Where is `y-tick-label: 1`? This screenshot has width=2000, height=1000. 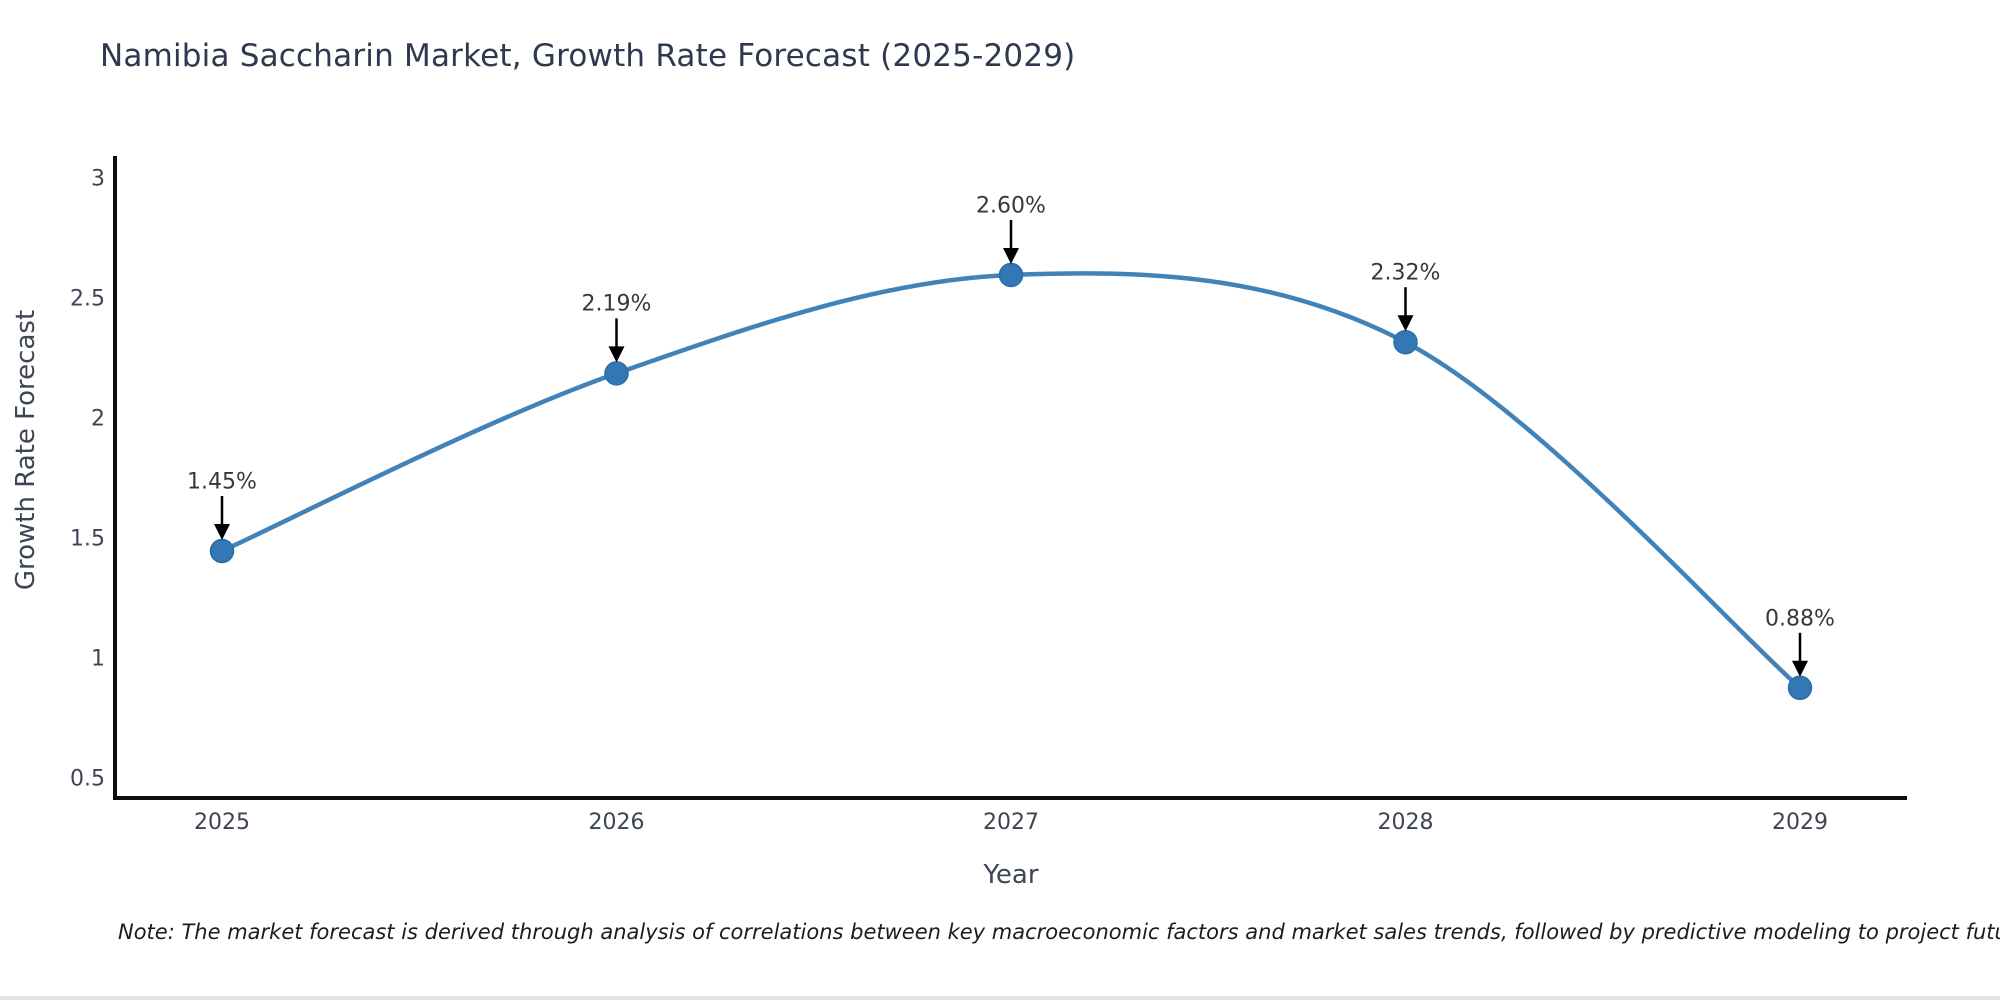 y-tick-label: 1 is located at coordinates (98, 659).